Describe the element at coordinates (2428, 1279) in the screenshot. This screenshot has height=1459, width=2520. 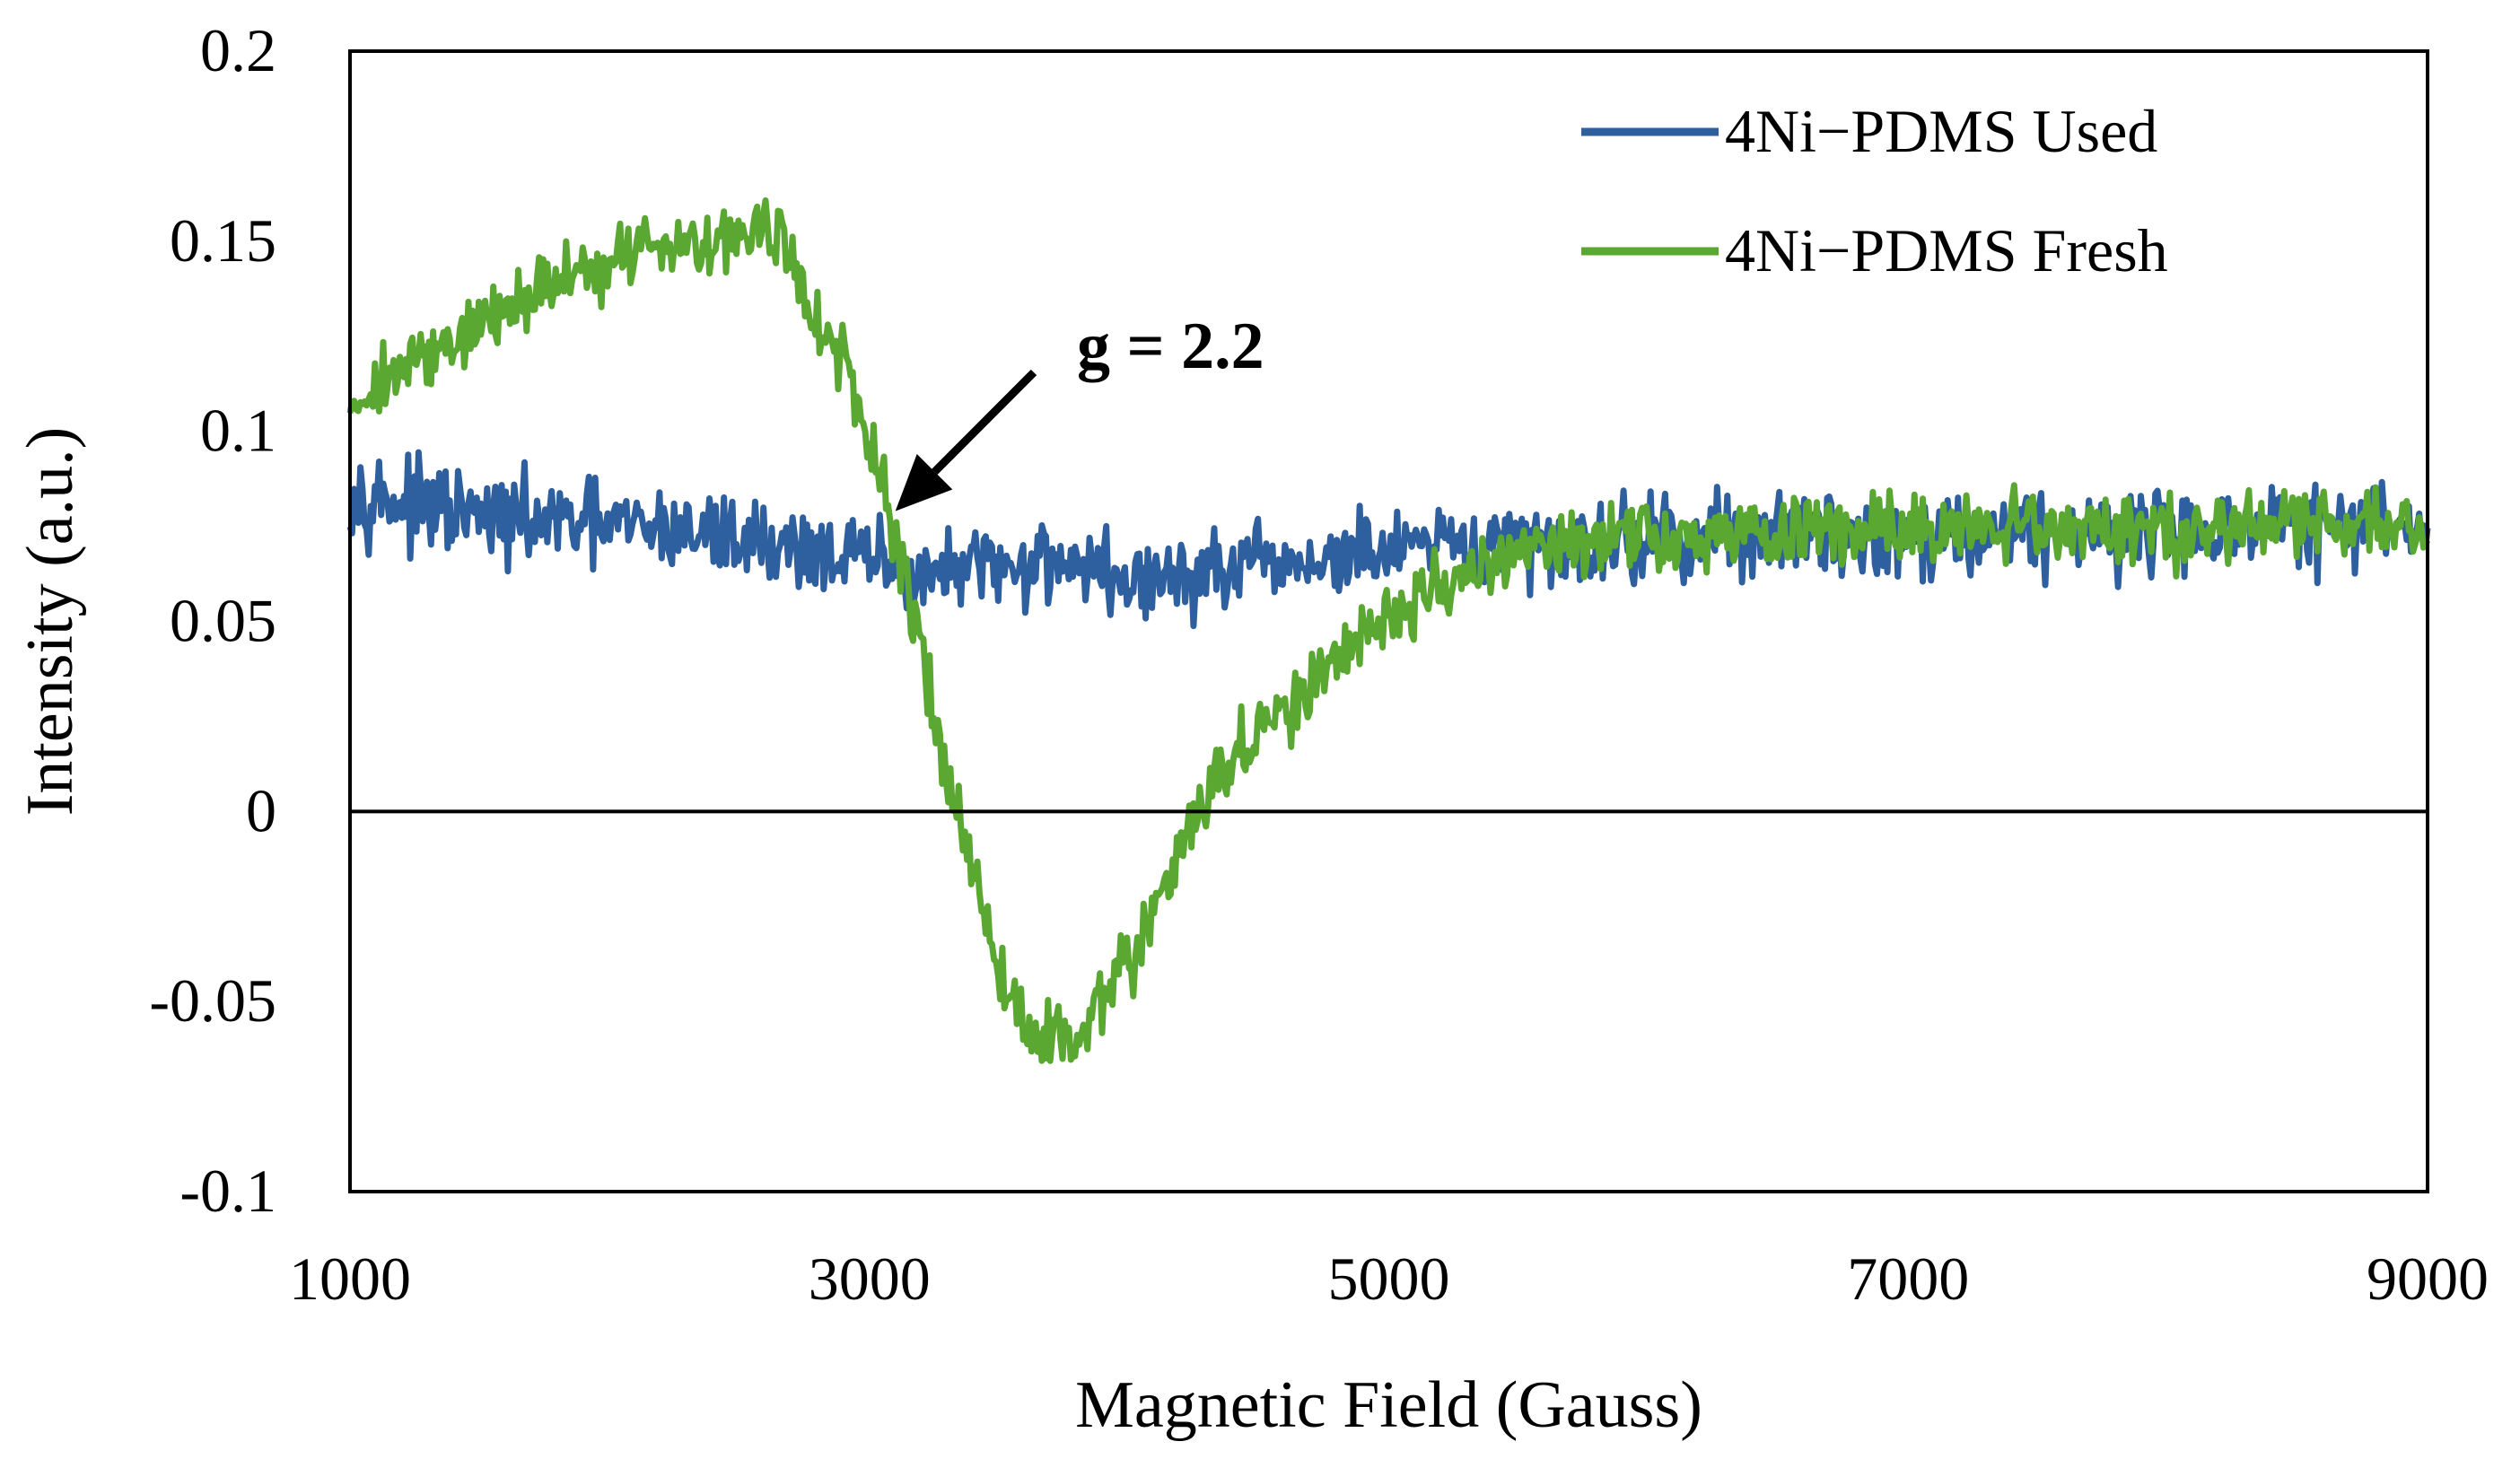
I see `x-tick-label: 9000` at that location.